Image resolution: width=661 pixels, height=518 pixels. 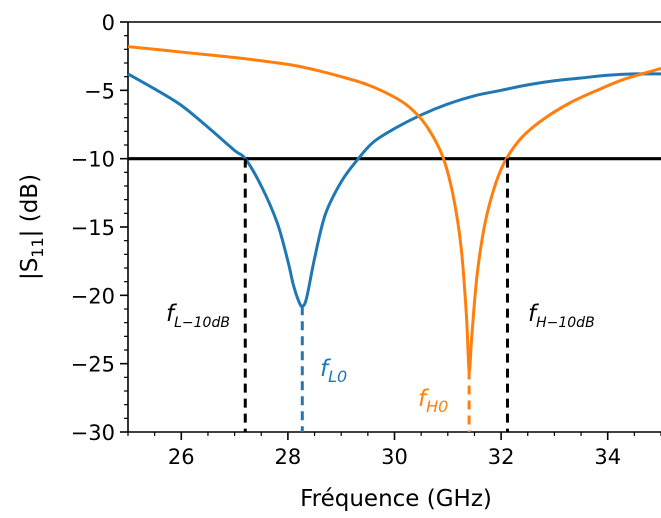 I want to click on x-ticks: 26 28 30 32 34, so click(x=394, y=450).